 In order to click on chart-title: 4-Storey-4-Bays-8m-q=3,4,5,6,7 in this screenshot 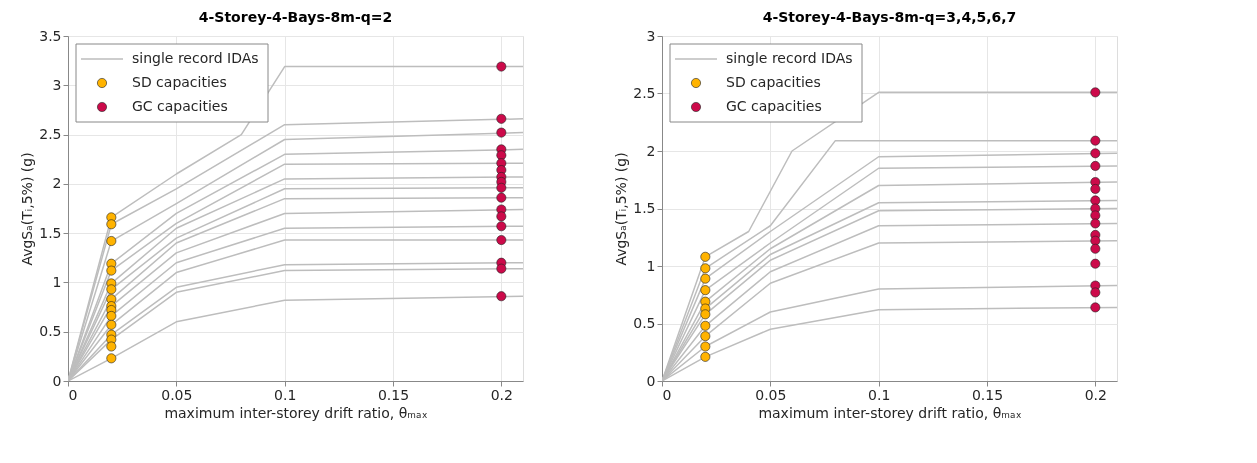, I will do `click(889, 17)`.